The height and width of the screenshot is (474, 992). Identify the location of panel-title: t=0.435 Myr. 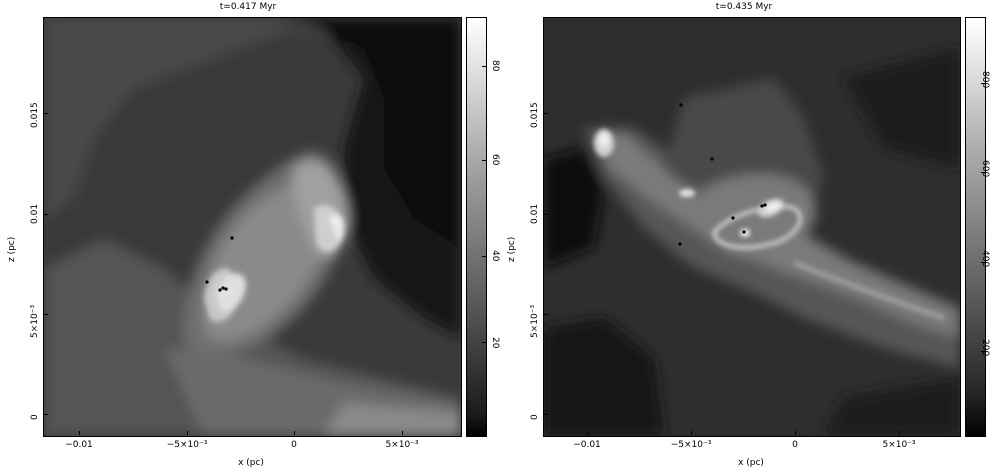
(744, 7).